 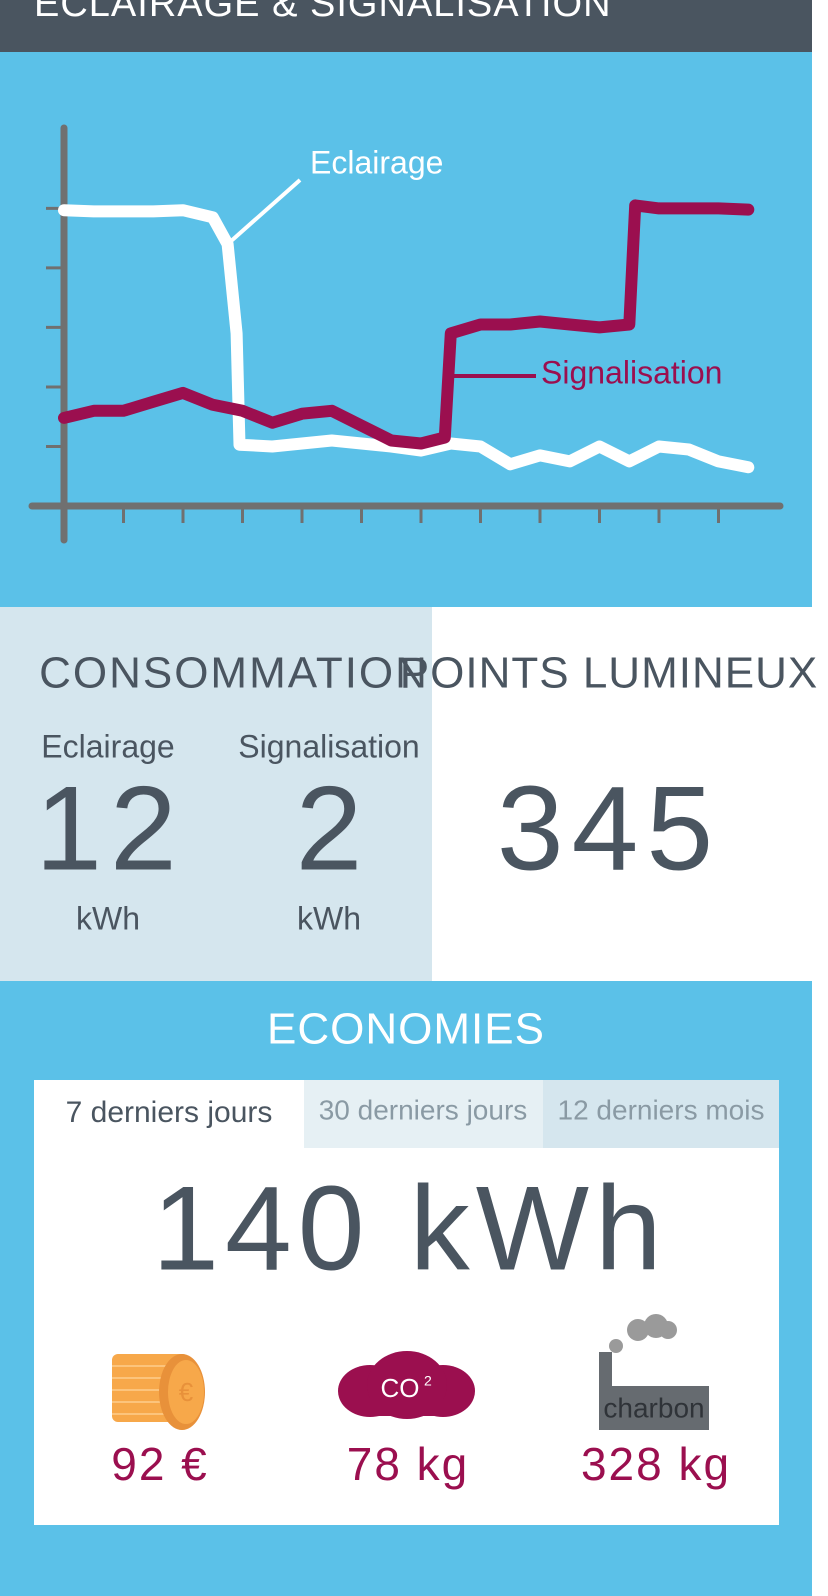 I want to click on series-label: Eclairage, so click(x=376, y=162).